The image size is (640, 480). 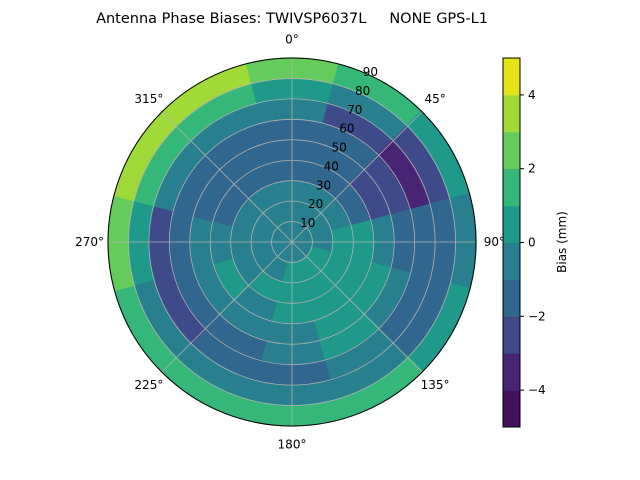 What do you see at coordinates (562, 242) in the screenshot?
I see `colorbar-label: Bias (mm)` at bounding box center [562, 242].